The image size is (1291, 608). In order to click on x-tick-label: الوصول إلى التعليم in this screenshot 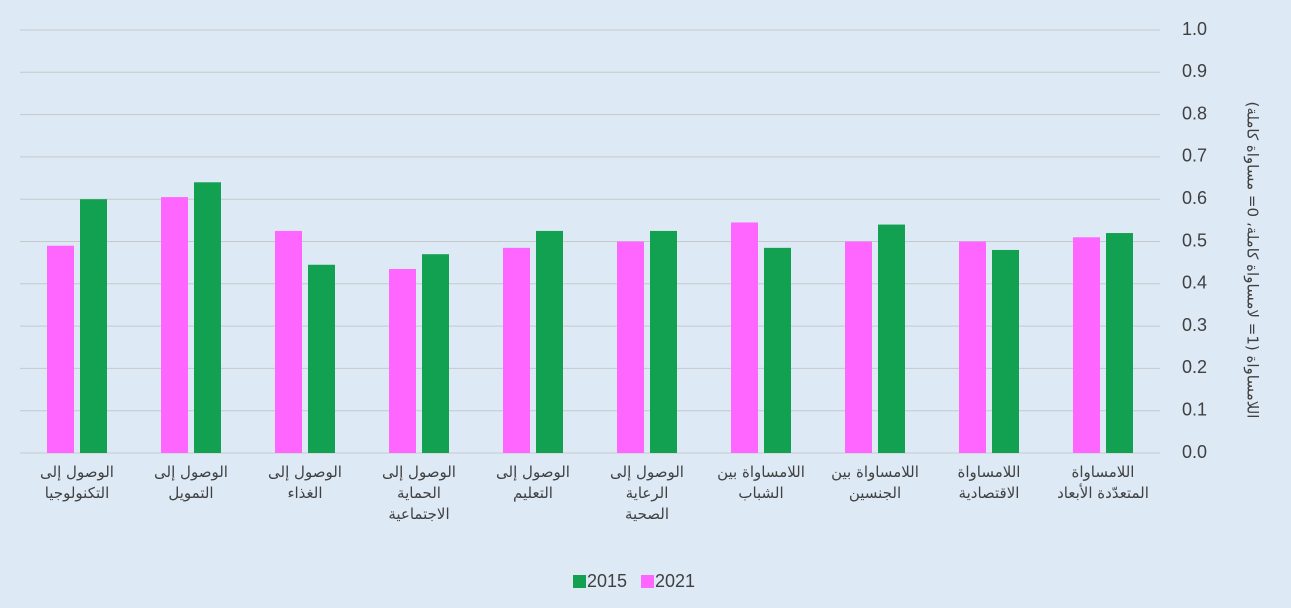, I will do `click(533, 482)`.